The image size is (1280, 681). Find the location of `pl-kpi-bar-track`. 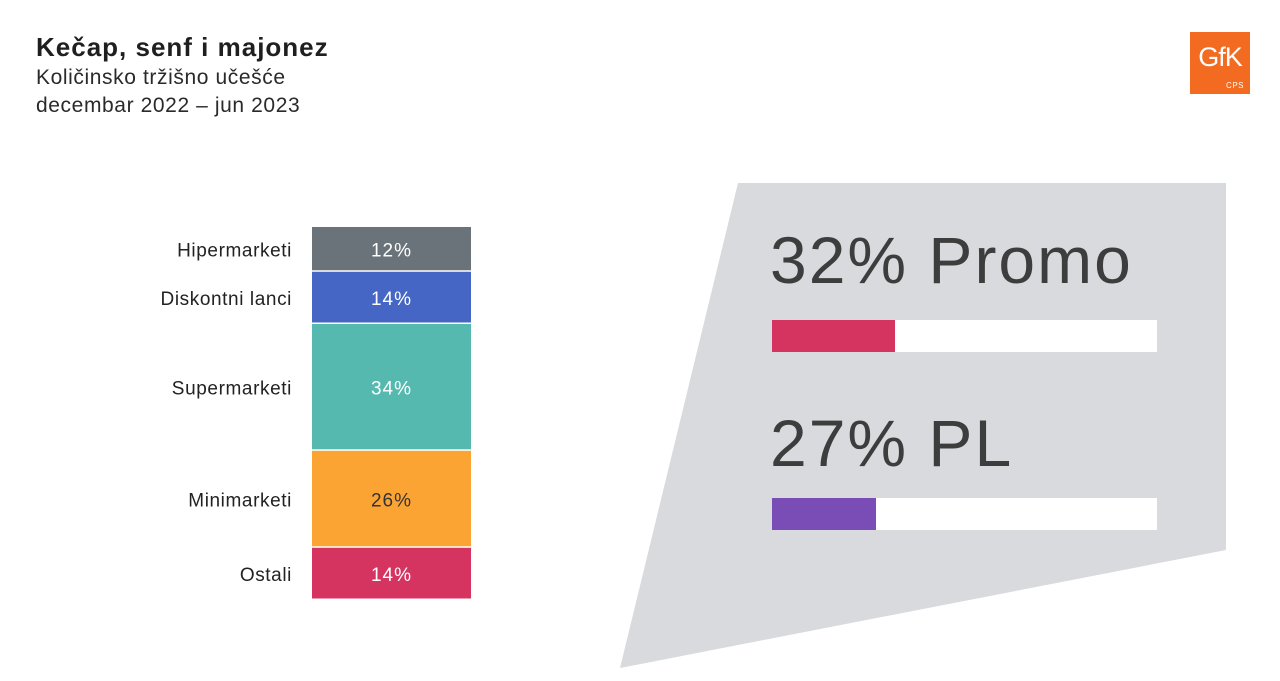

pl-kpi-bar-track is located at coordinates (964, 514).